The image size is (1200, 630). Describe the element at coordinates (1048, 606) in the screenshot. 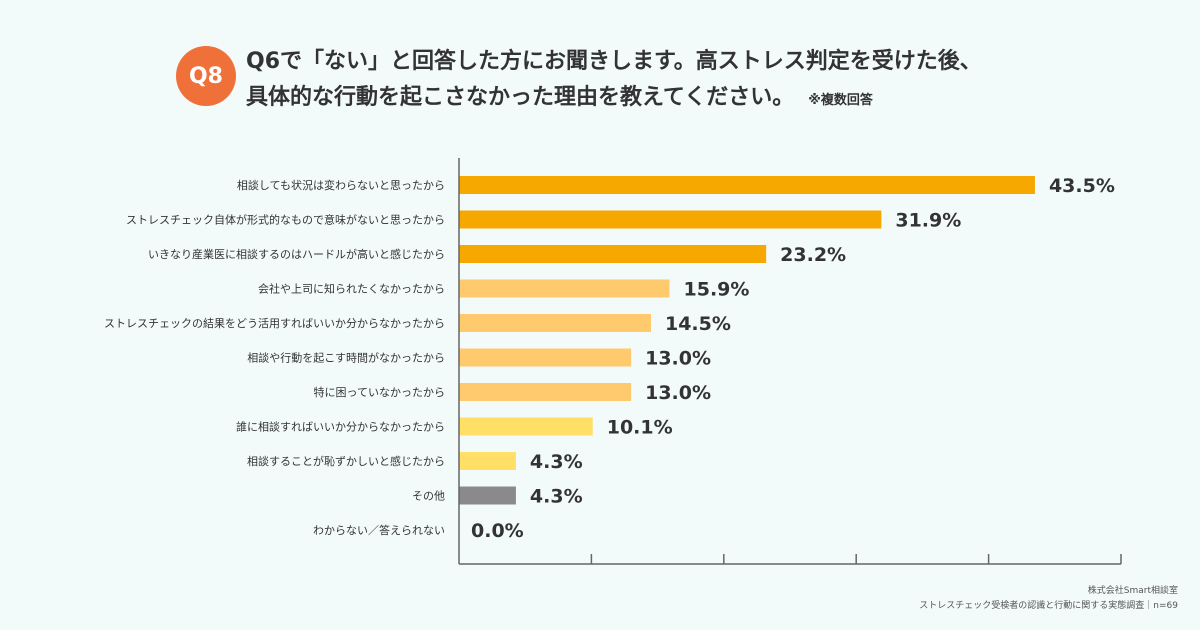

I see `footer-source: ストレスチェック受検者の認識と行動に関する実態調査｜n=69` at that location.